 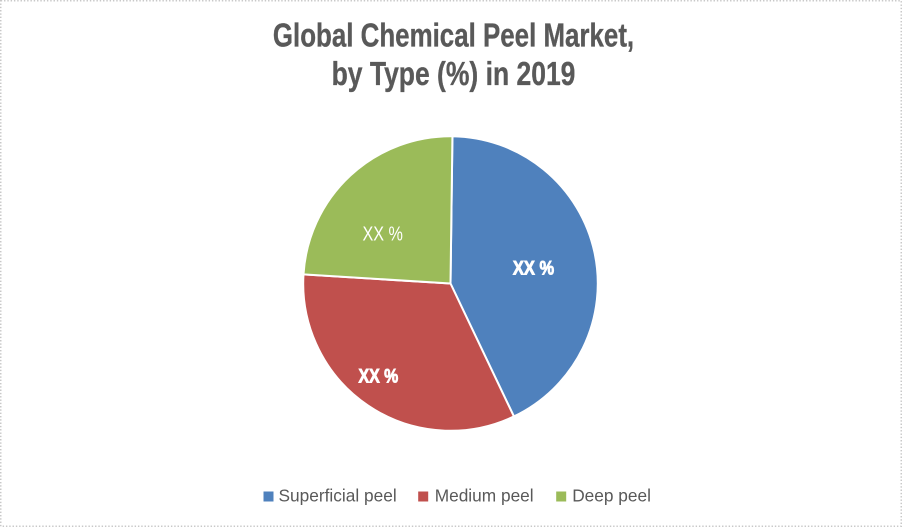 I want to click on svg-text: Global Chemical Peel Market,, so click(x=453, y=36).